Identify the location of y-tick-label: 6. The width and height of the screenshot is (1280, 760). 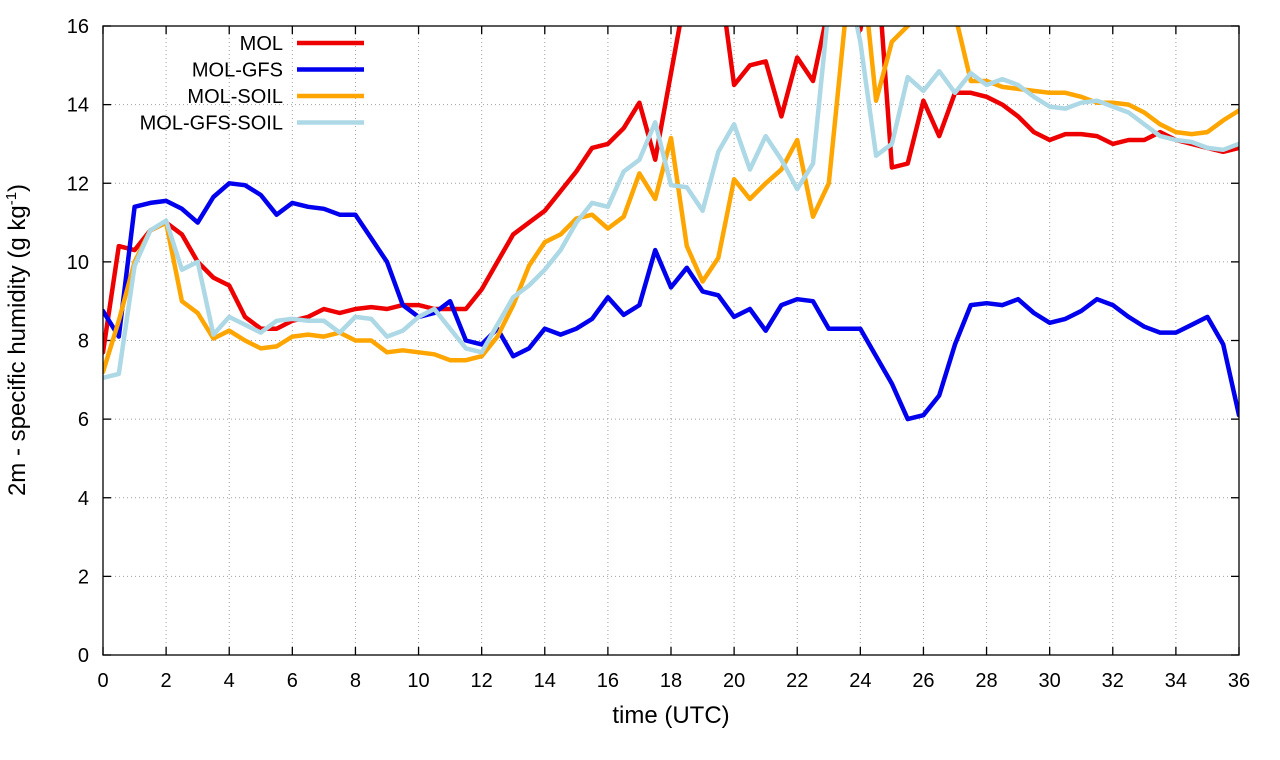
(83, 420).